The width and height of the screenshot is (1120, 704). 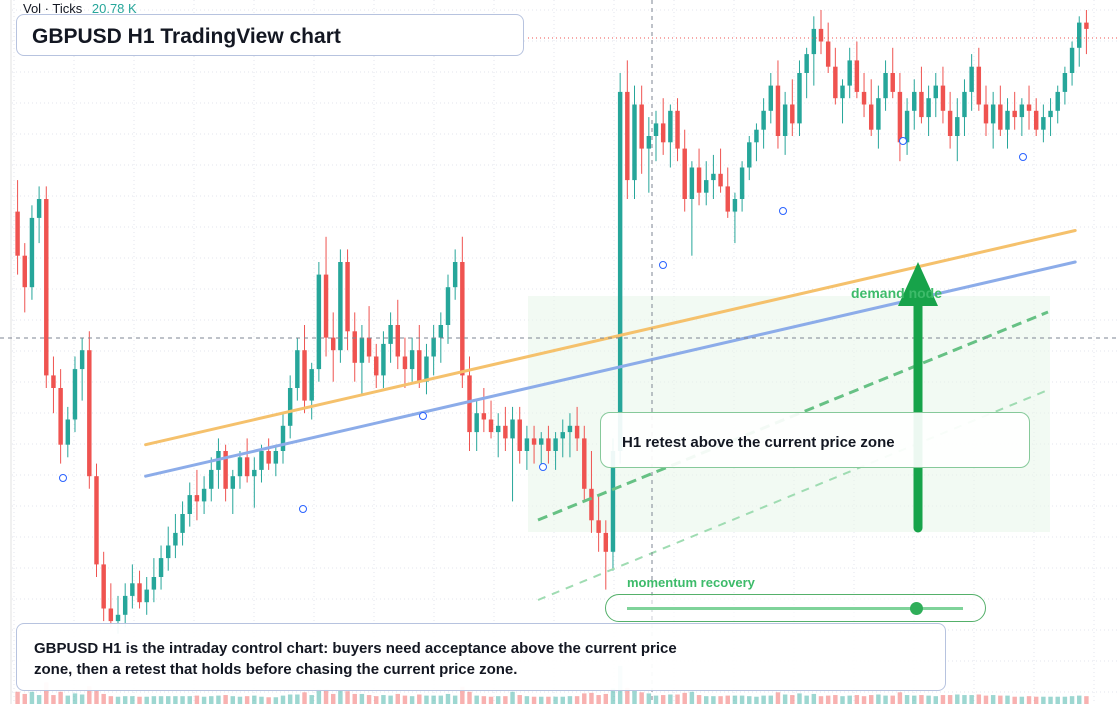 What do you see at coordinates (186, 36) in the screenshot?
I see `chart-title: GBPUSD H1 TradingView chart` at bounding box center [186, 36].